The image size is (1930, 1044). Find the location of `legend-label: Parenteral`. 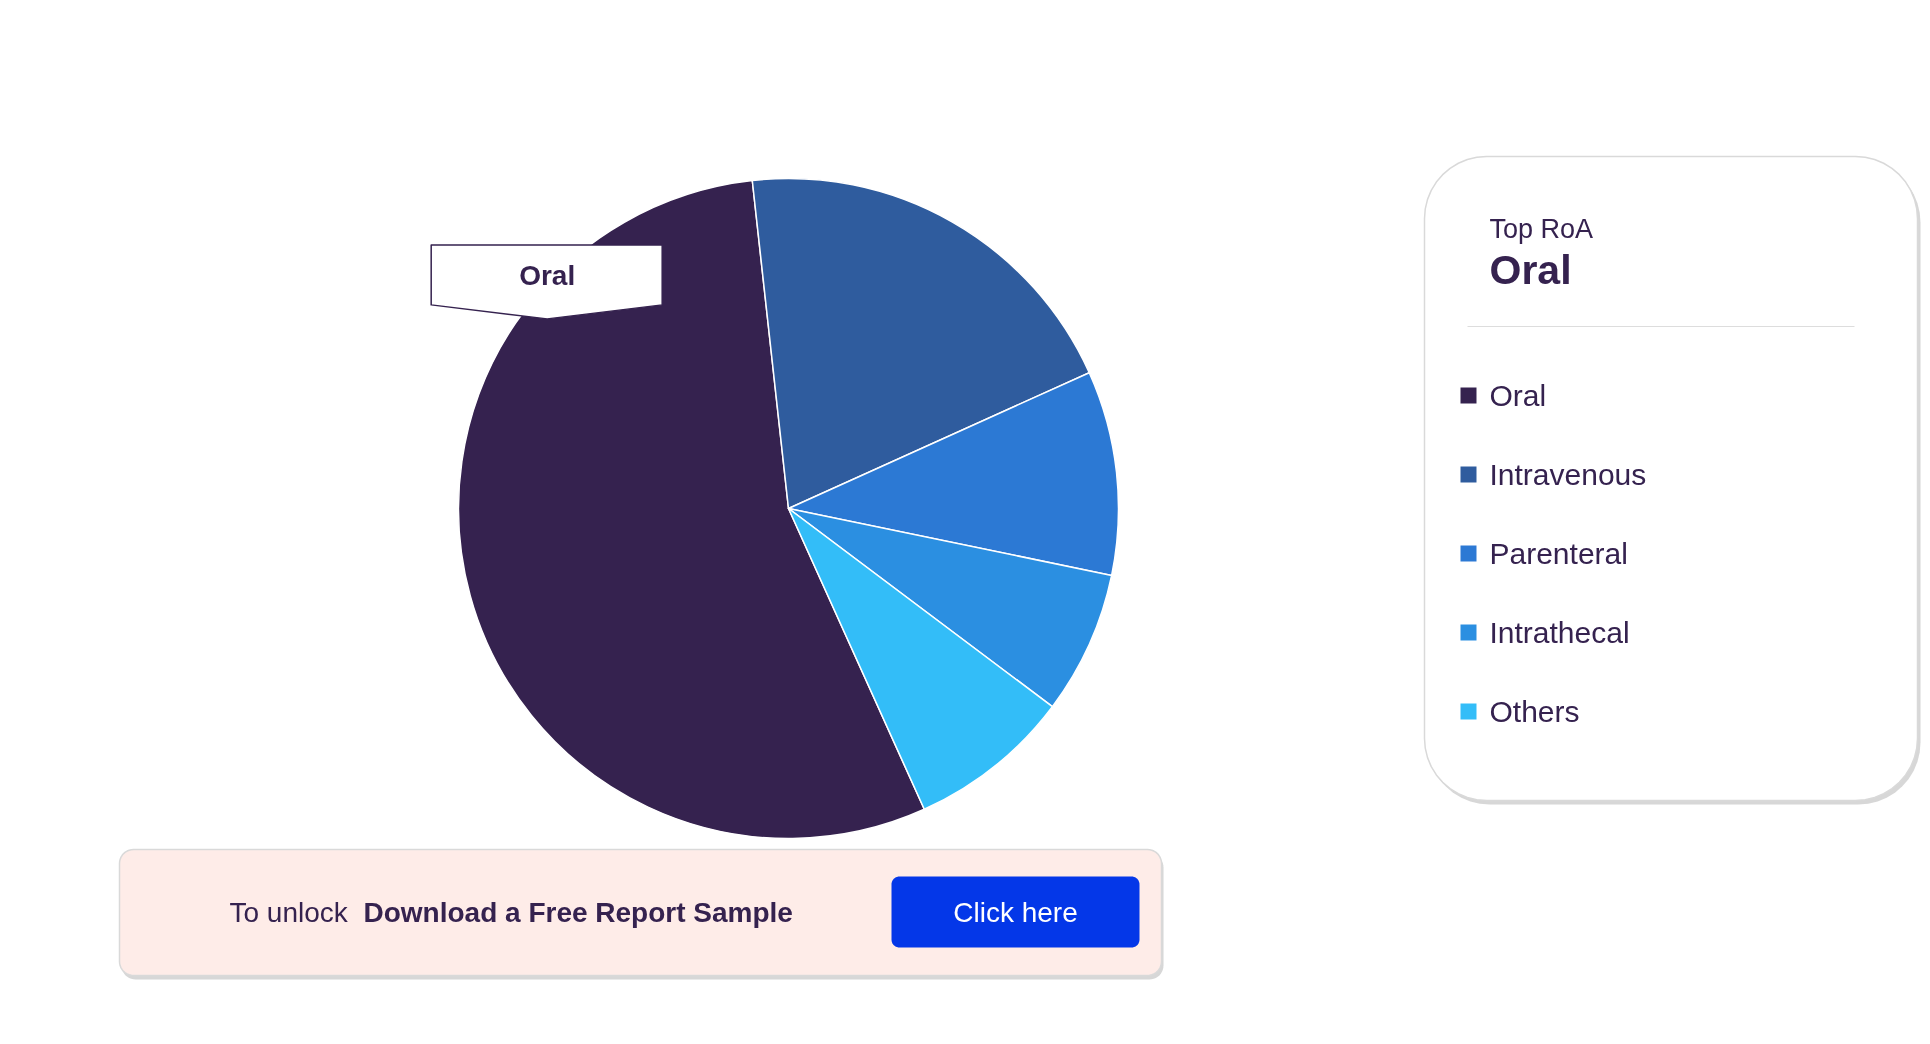

legend-label: Parenteral is located at coordinates (1558, 553).